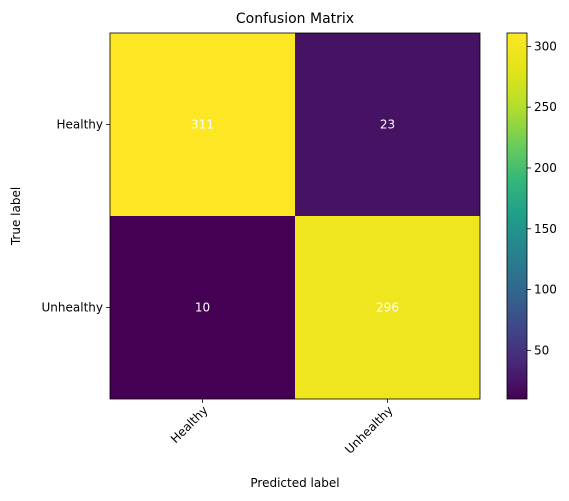 Image resolution: width=569 pixels, height=501 pixels. Describe the element at coordinates (545, 290) in the screenshot. I see `colorbar-tick-label-100: 100` at that location.